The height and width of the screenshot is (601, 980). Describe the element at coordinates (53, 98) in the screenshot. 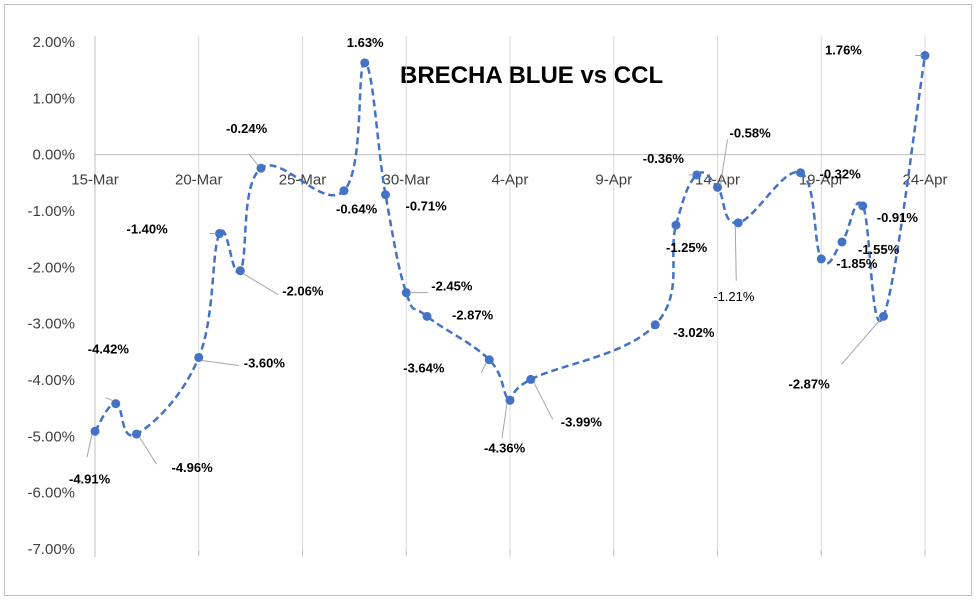

I see `y-tick-label: 1.00%` at that location.